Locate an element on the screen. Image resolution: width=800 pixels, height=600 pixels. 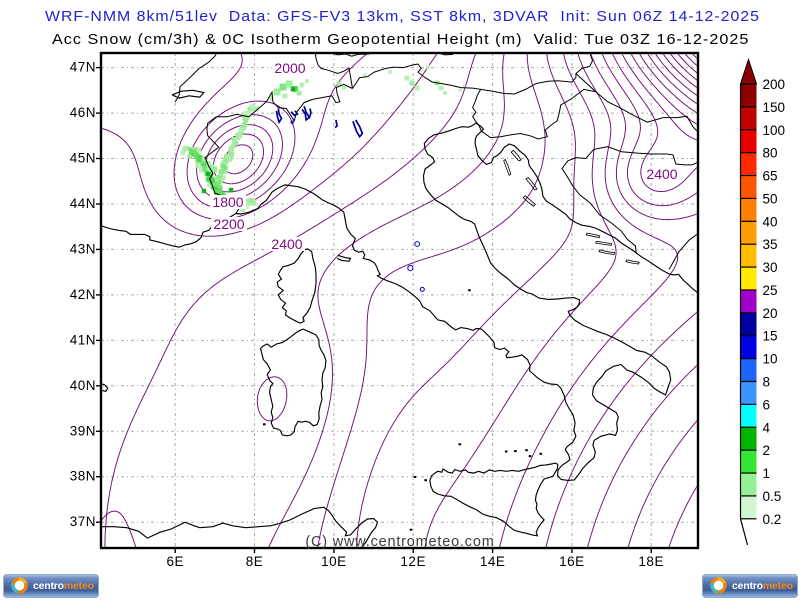
svg-text: 10 is located at coordinates (770, 359).